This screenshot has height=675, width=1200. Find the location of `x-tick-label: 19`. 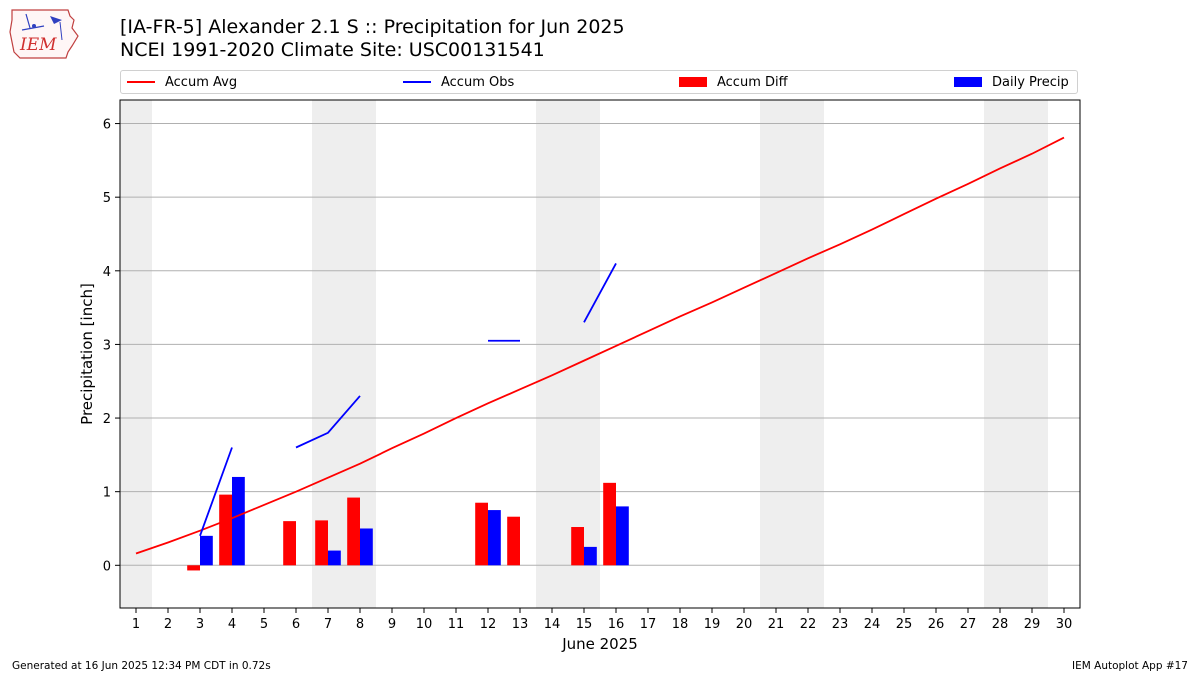

x-tick-label: 19 is located at coordinates (712, 624).